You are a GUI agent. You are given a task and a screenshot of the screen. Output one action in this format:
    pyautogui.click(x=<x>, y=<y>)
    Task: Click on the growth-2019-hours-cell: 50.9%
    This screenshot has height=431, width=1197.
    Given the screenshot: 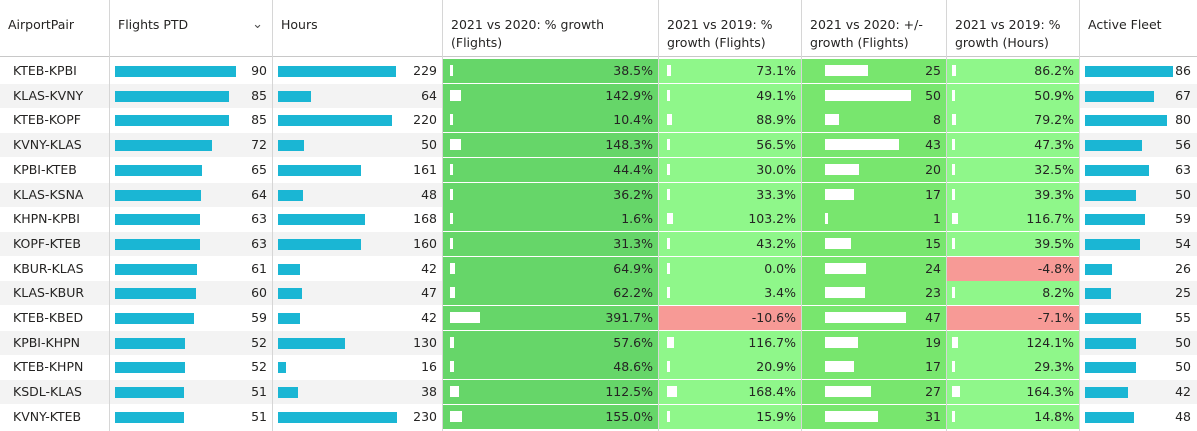 What is the action you would take?
    pyautogui.click(x=1013, y=95)
    